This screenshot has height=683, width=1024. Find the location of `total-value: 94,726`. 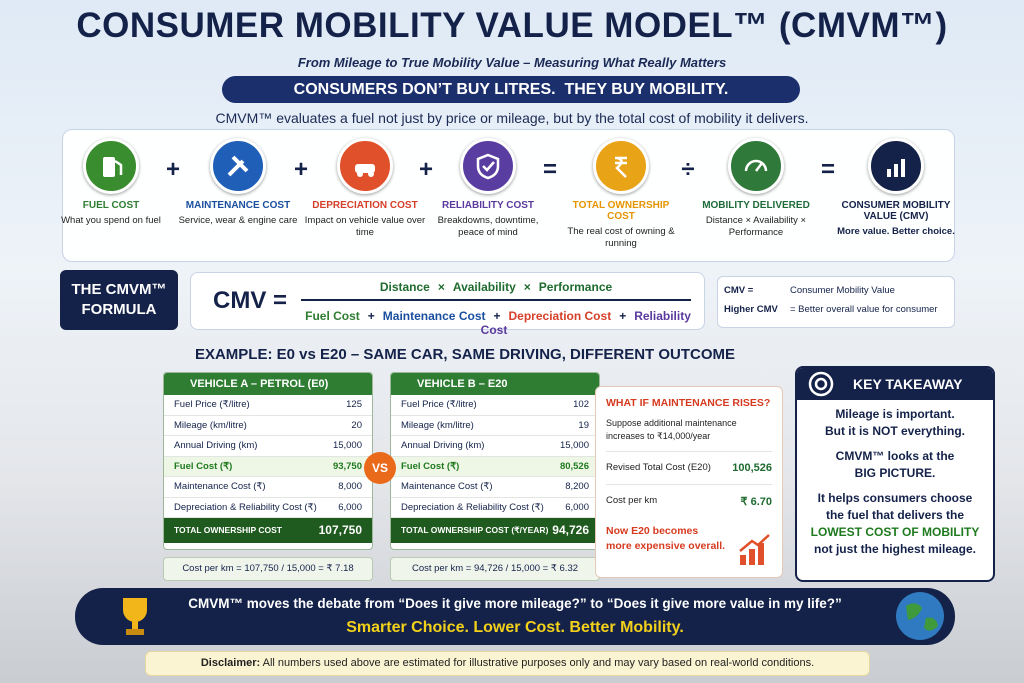

total-value: 94,726 is located at coordinates (570, 530).